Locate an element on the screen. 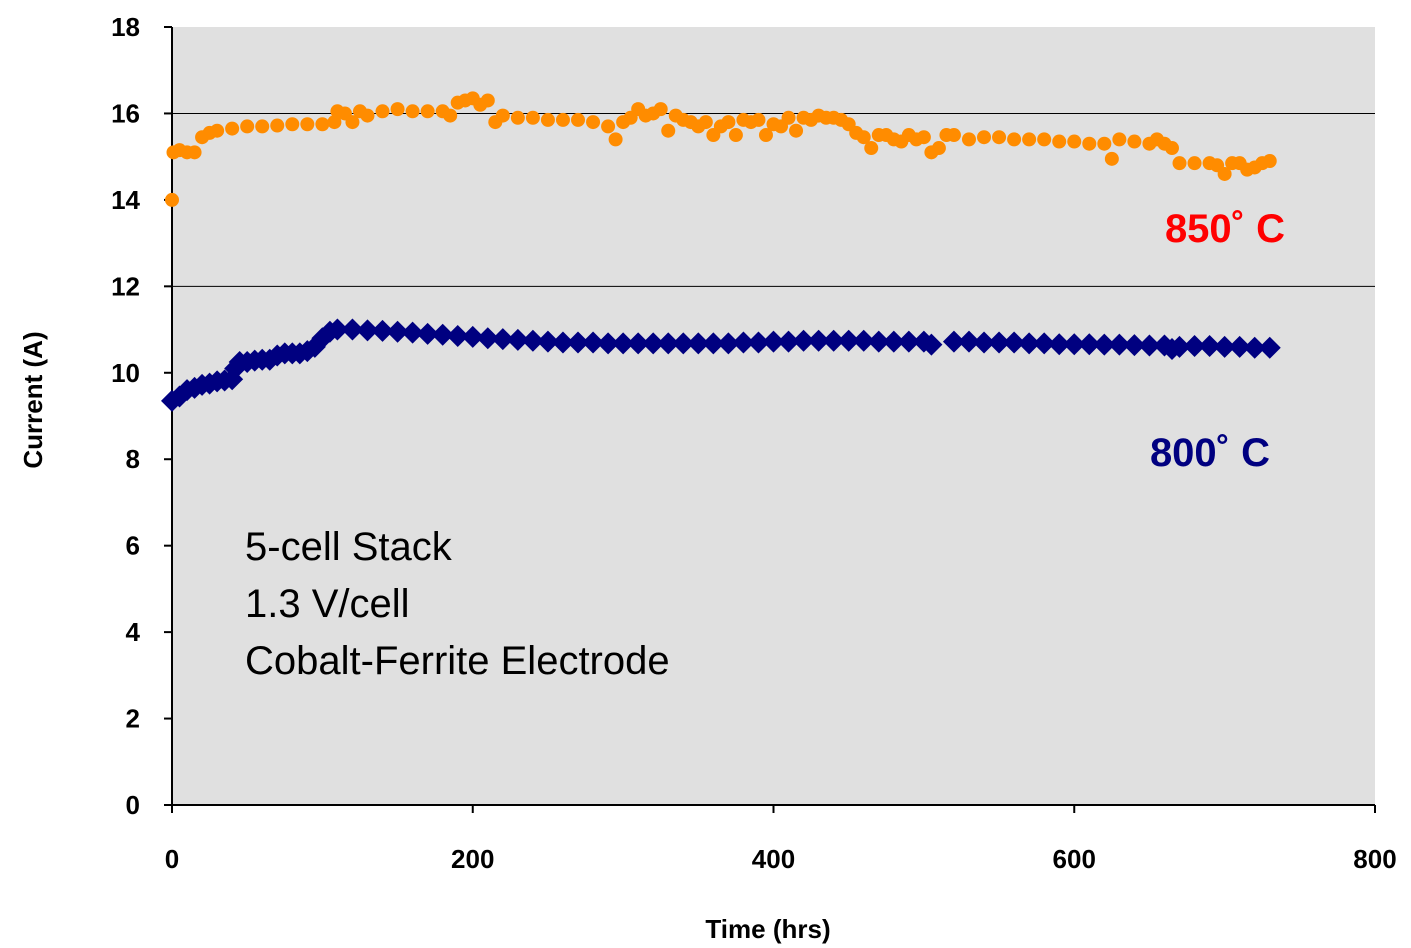 This screenshot has width=1411, height=948. x-tick-label: 800 is located at coordinates (1374, 859).